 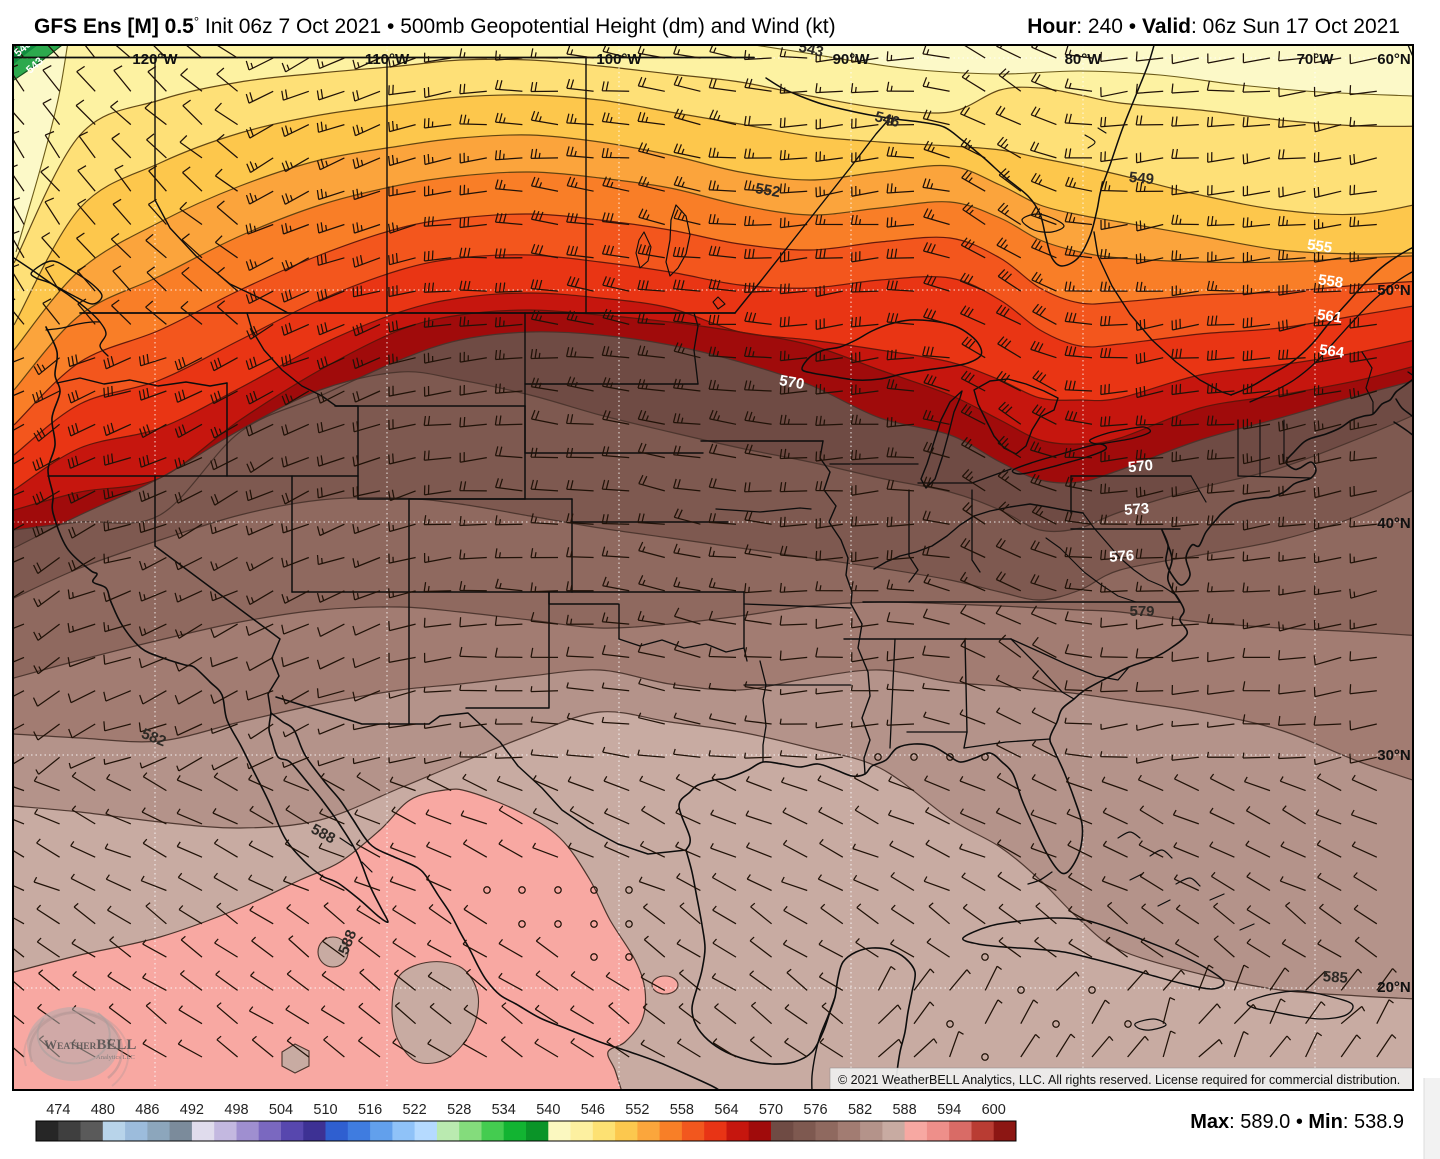 What do you see at coordinates (1141, 179) in the screenshot?
I see `svg-text: 549` at bounding box center [1141, 179].